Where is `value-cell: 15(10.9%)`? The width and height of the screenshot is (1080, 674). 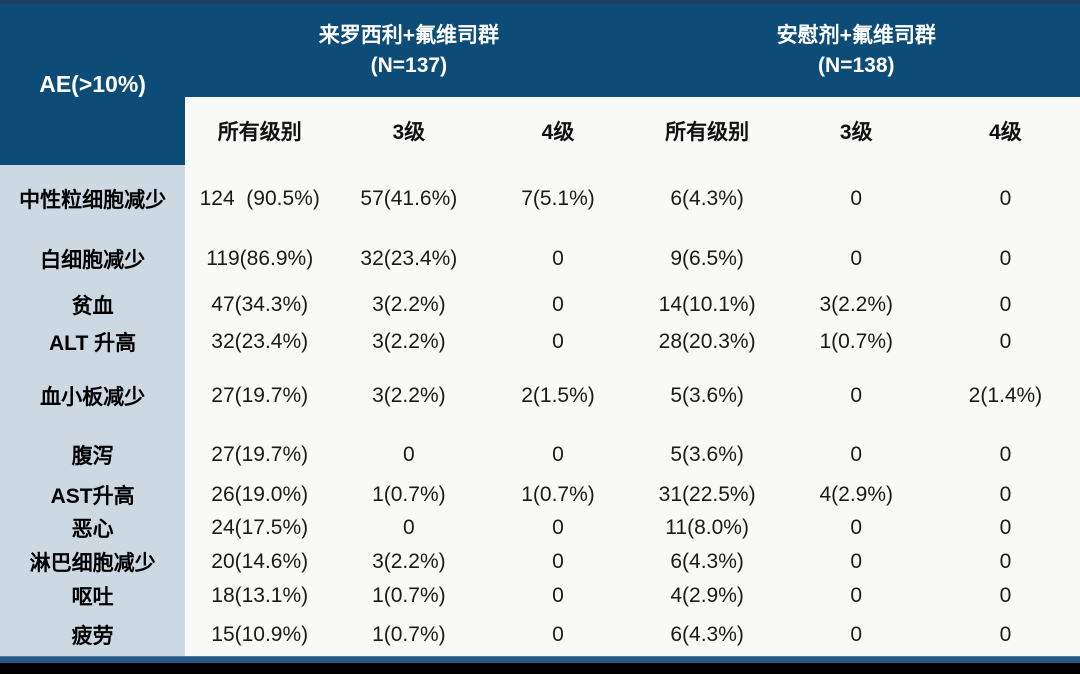
value-cell: 15(10.9%) is located at coordinates (260, 634).